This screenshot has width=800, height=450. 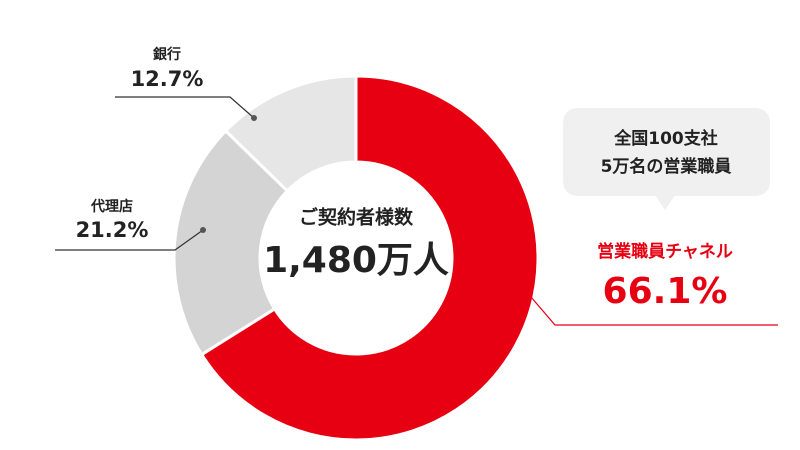 What do you see at coordinates (666, 152) in the screenshot?
I see `callout-box` at bounding box center [666, 152].